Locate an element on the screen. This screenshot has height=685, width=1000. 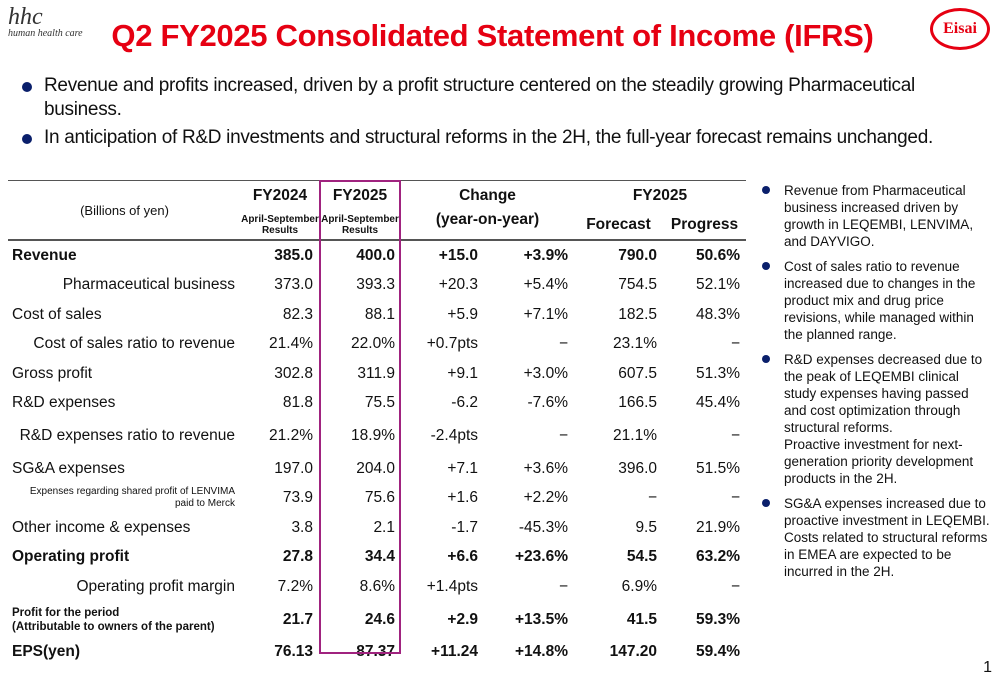
cell: 3.8 is located at coordinates (302, 527).